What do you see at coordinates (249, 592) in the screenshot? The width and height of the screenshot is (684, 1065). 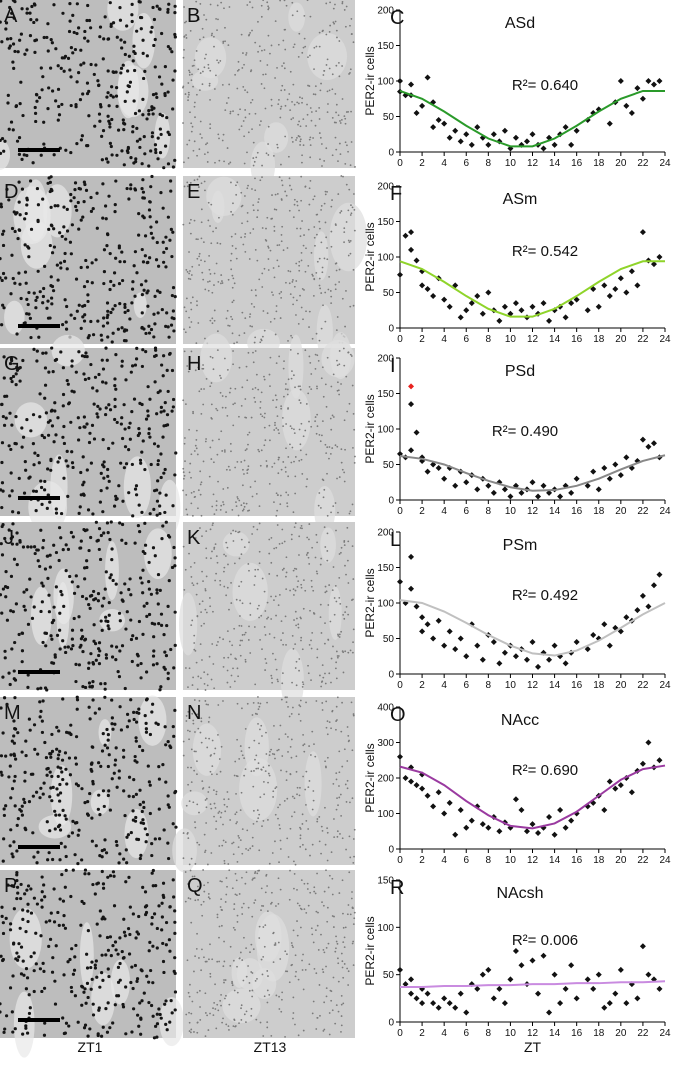 I see `tissue-streak` at bounding box center [249, 592].